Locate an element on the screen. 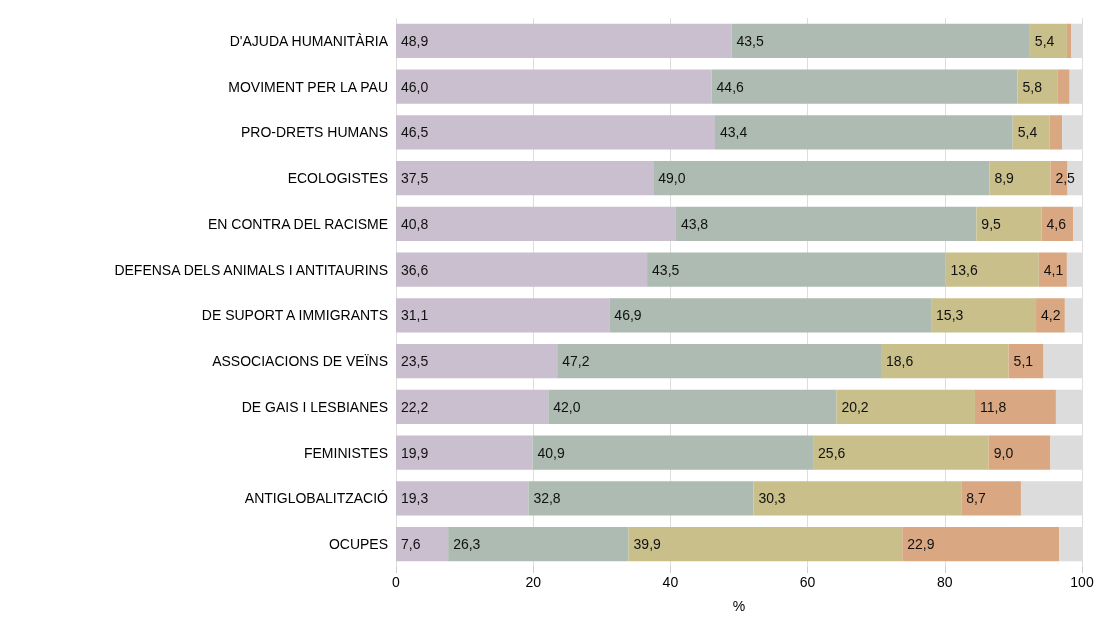 The image size is (1108, 633). data-label: 5,8 is located at coordinates (1032, 86).